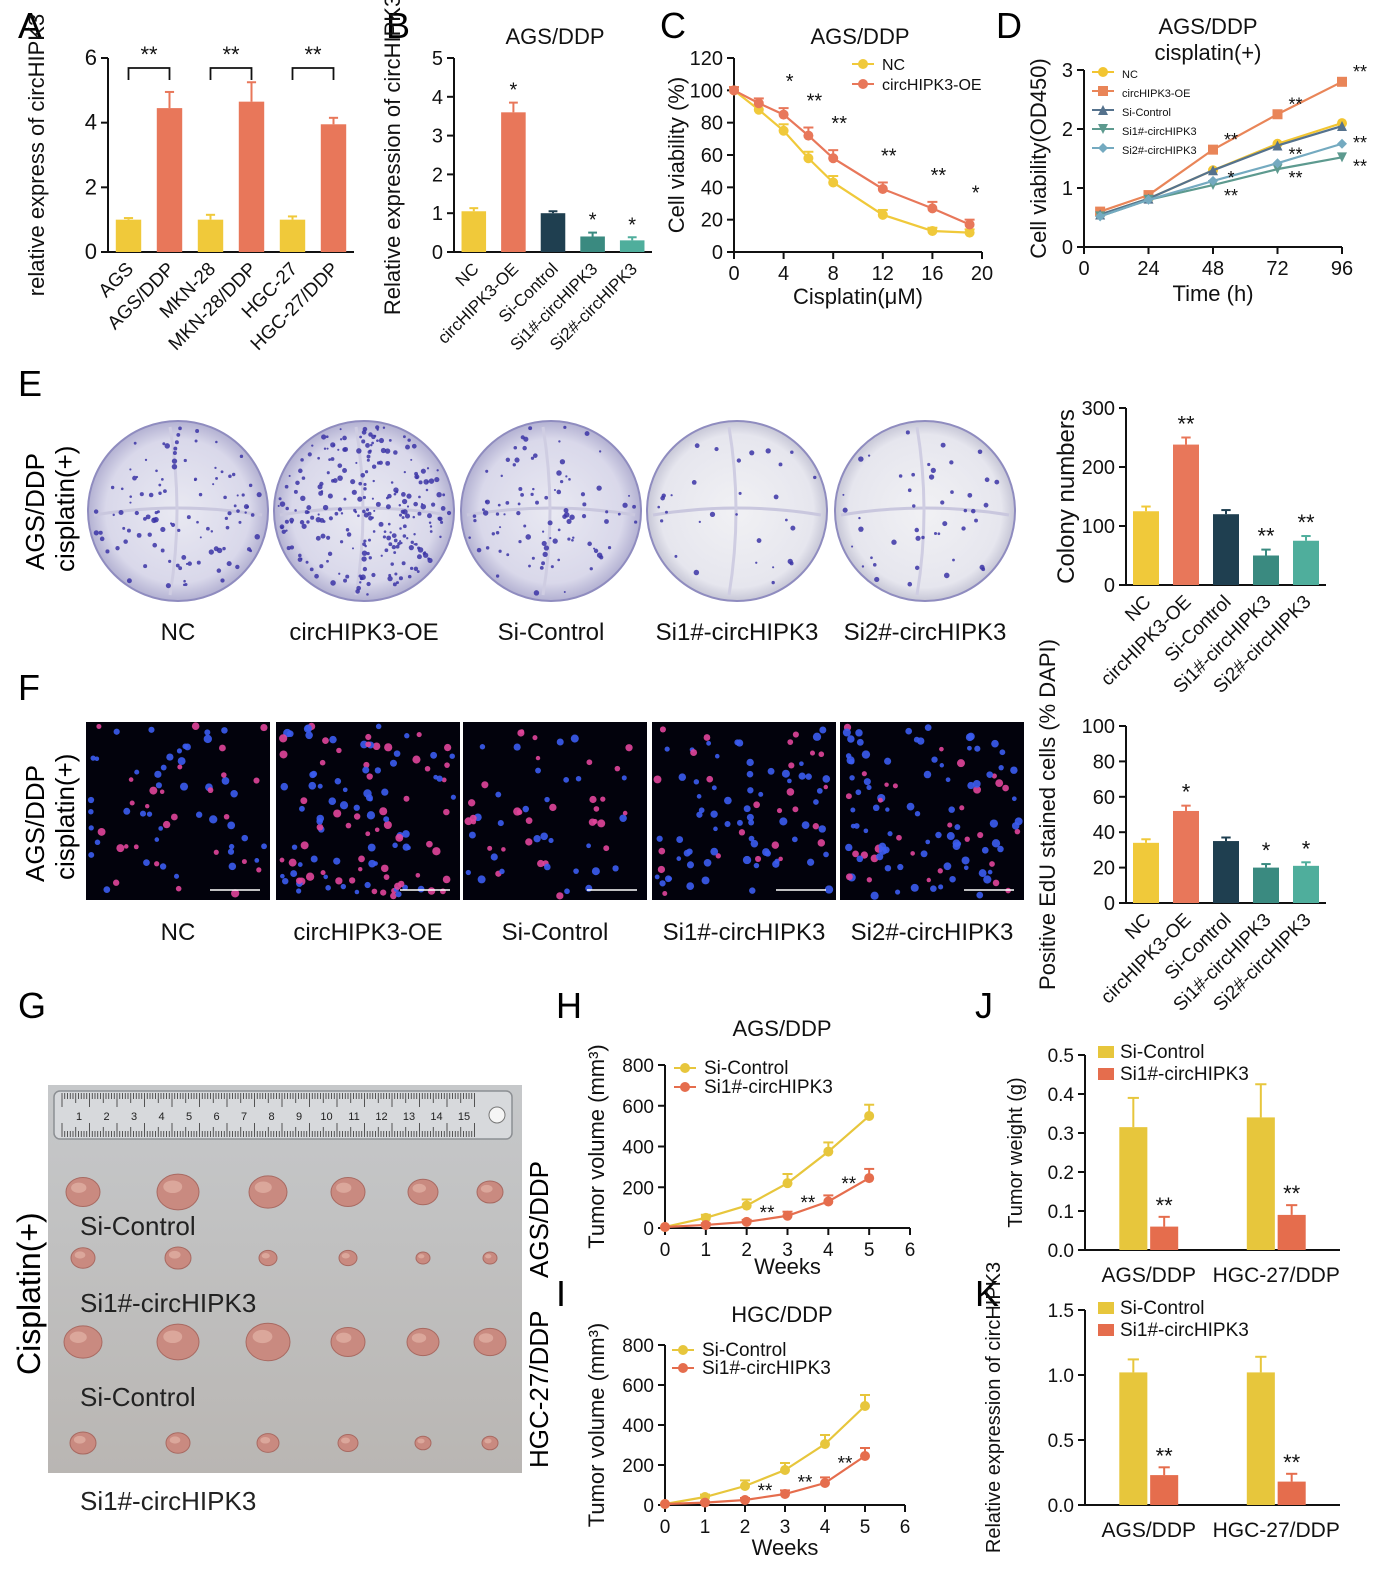 Image resolution: width=1384 pixels, height=1591 pixels. I want to click on panel-label-k: K, so click(987, 1293).